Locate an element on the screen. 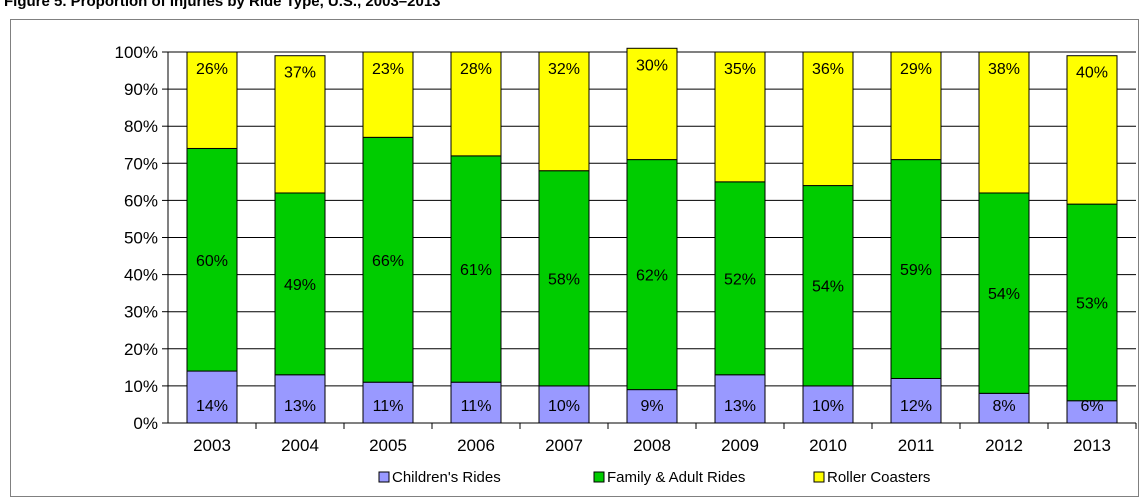  y-tick-label: 20% is located at coordinates (141, 349).